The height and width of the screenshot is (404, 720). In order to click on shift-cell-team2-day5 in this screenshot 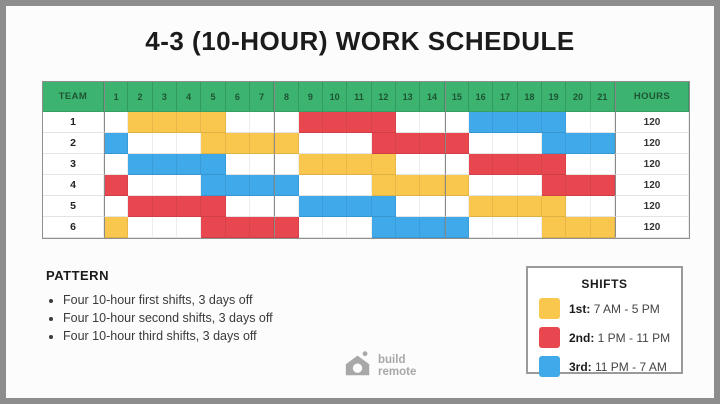, I will do `click(213, 143)`.